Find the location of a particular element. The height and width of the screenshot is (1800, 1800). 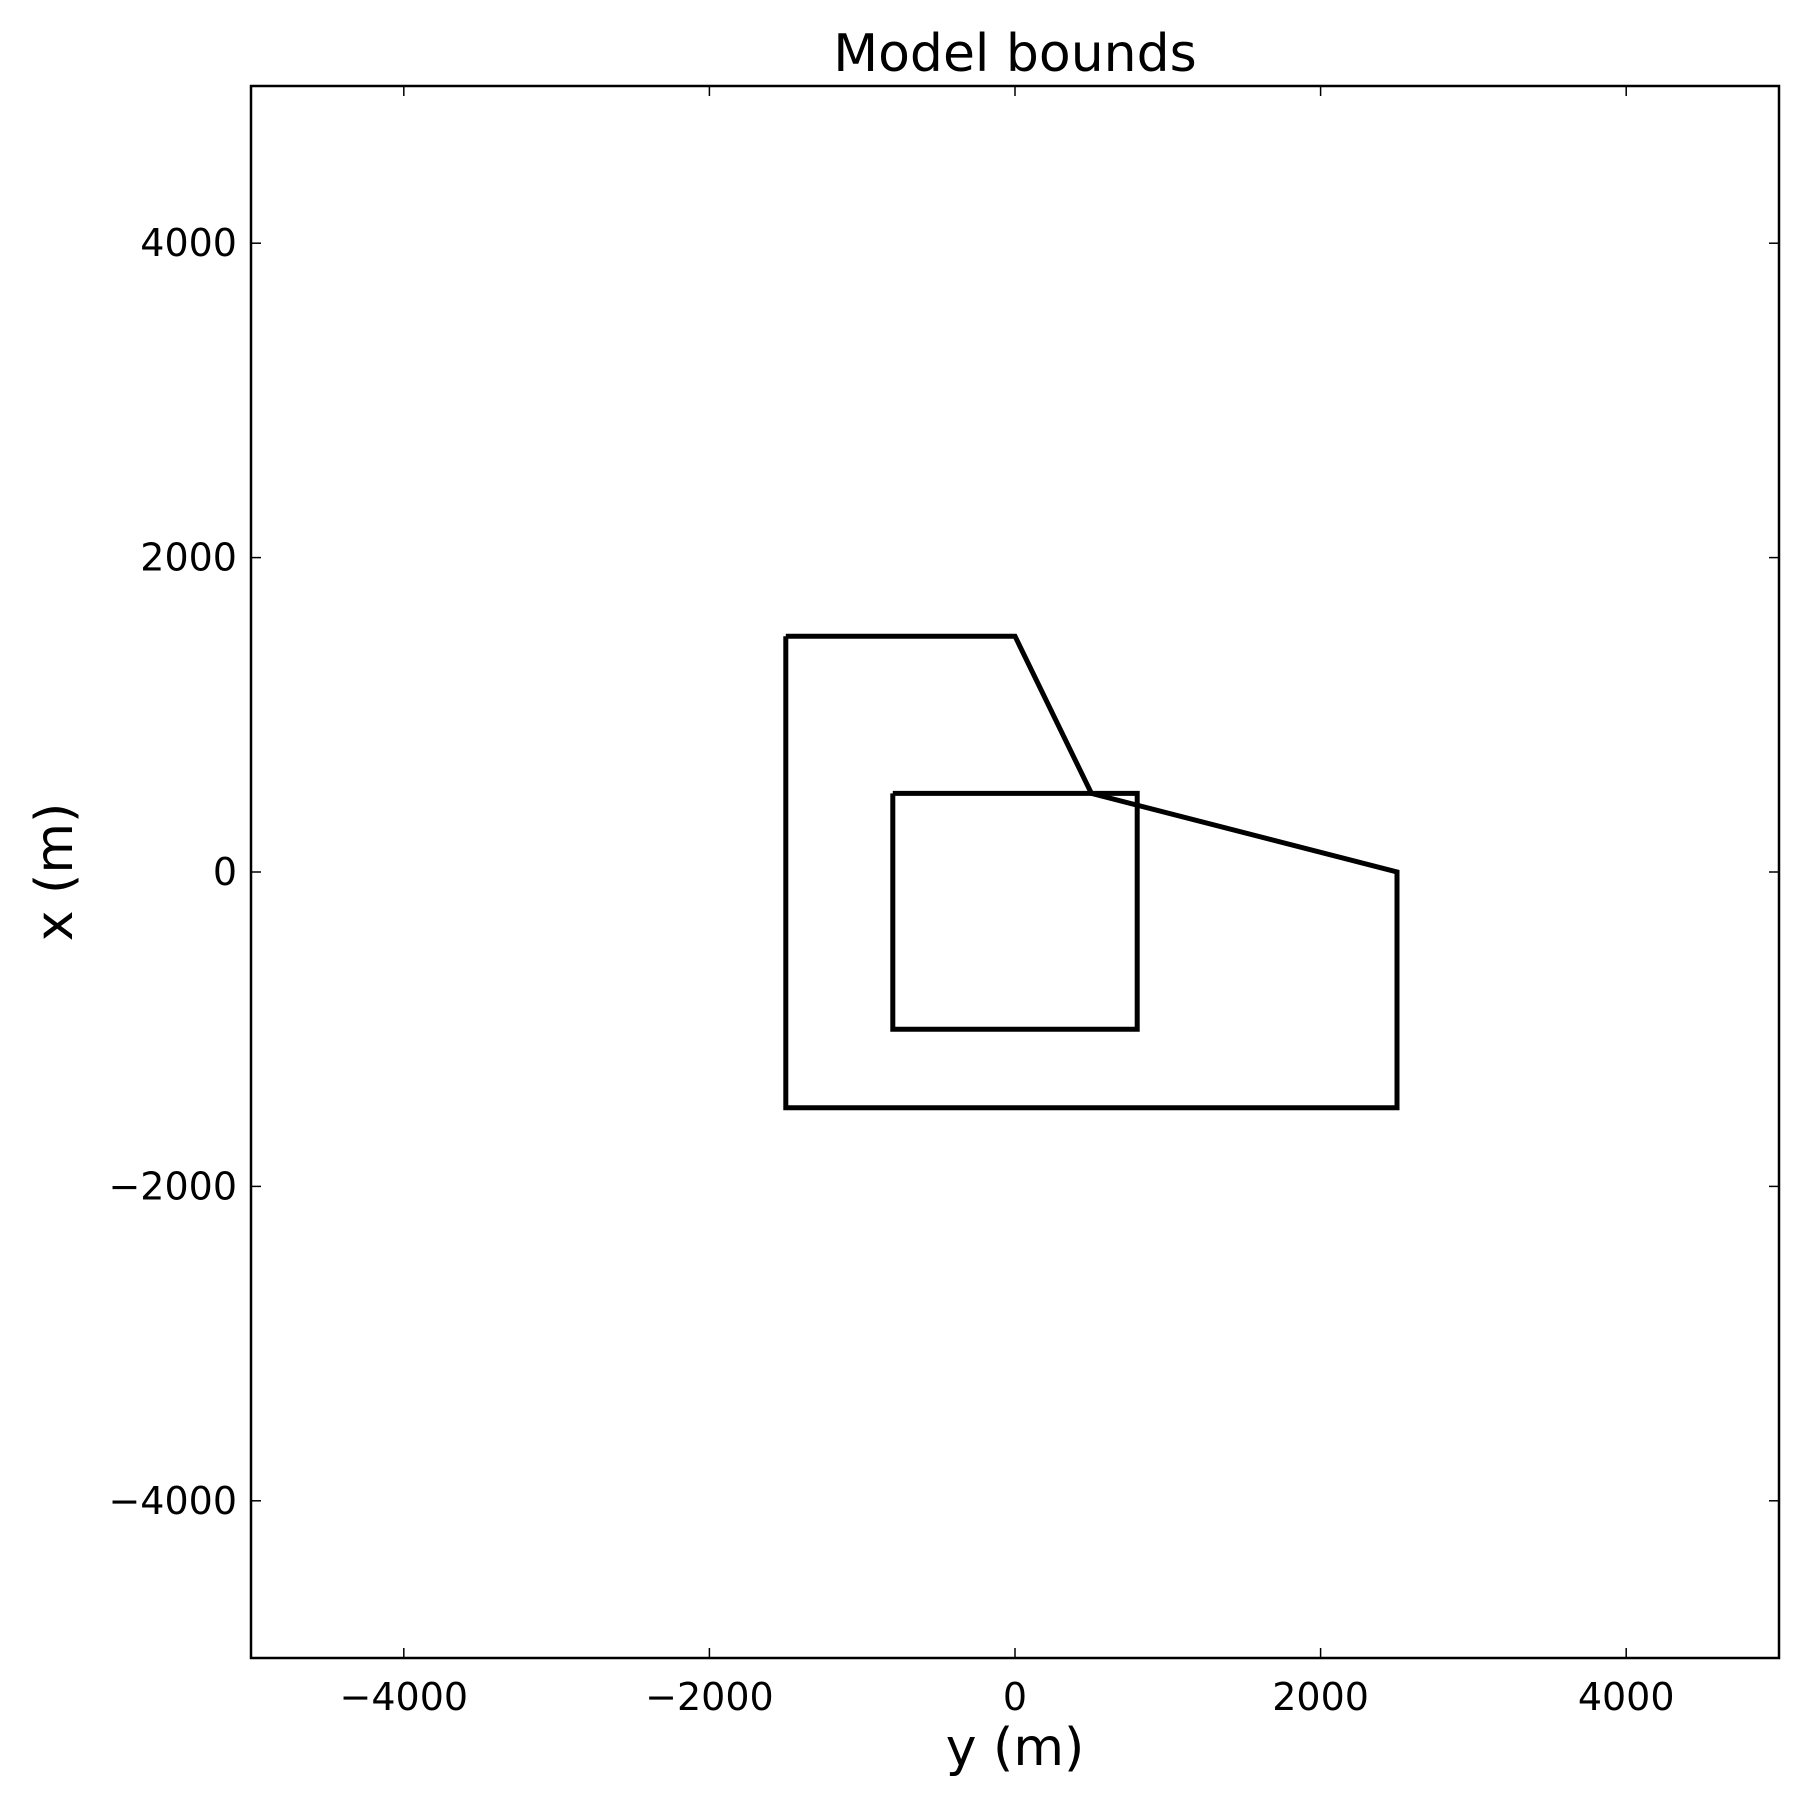

y-tick-label: 4000 is located at coordinates (188, 243).